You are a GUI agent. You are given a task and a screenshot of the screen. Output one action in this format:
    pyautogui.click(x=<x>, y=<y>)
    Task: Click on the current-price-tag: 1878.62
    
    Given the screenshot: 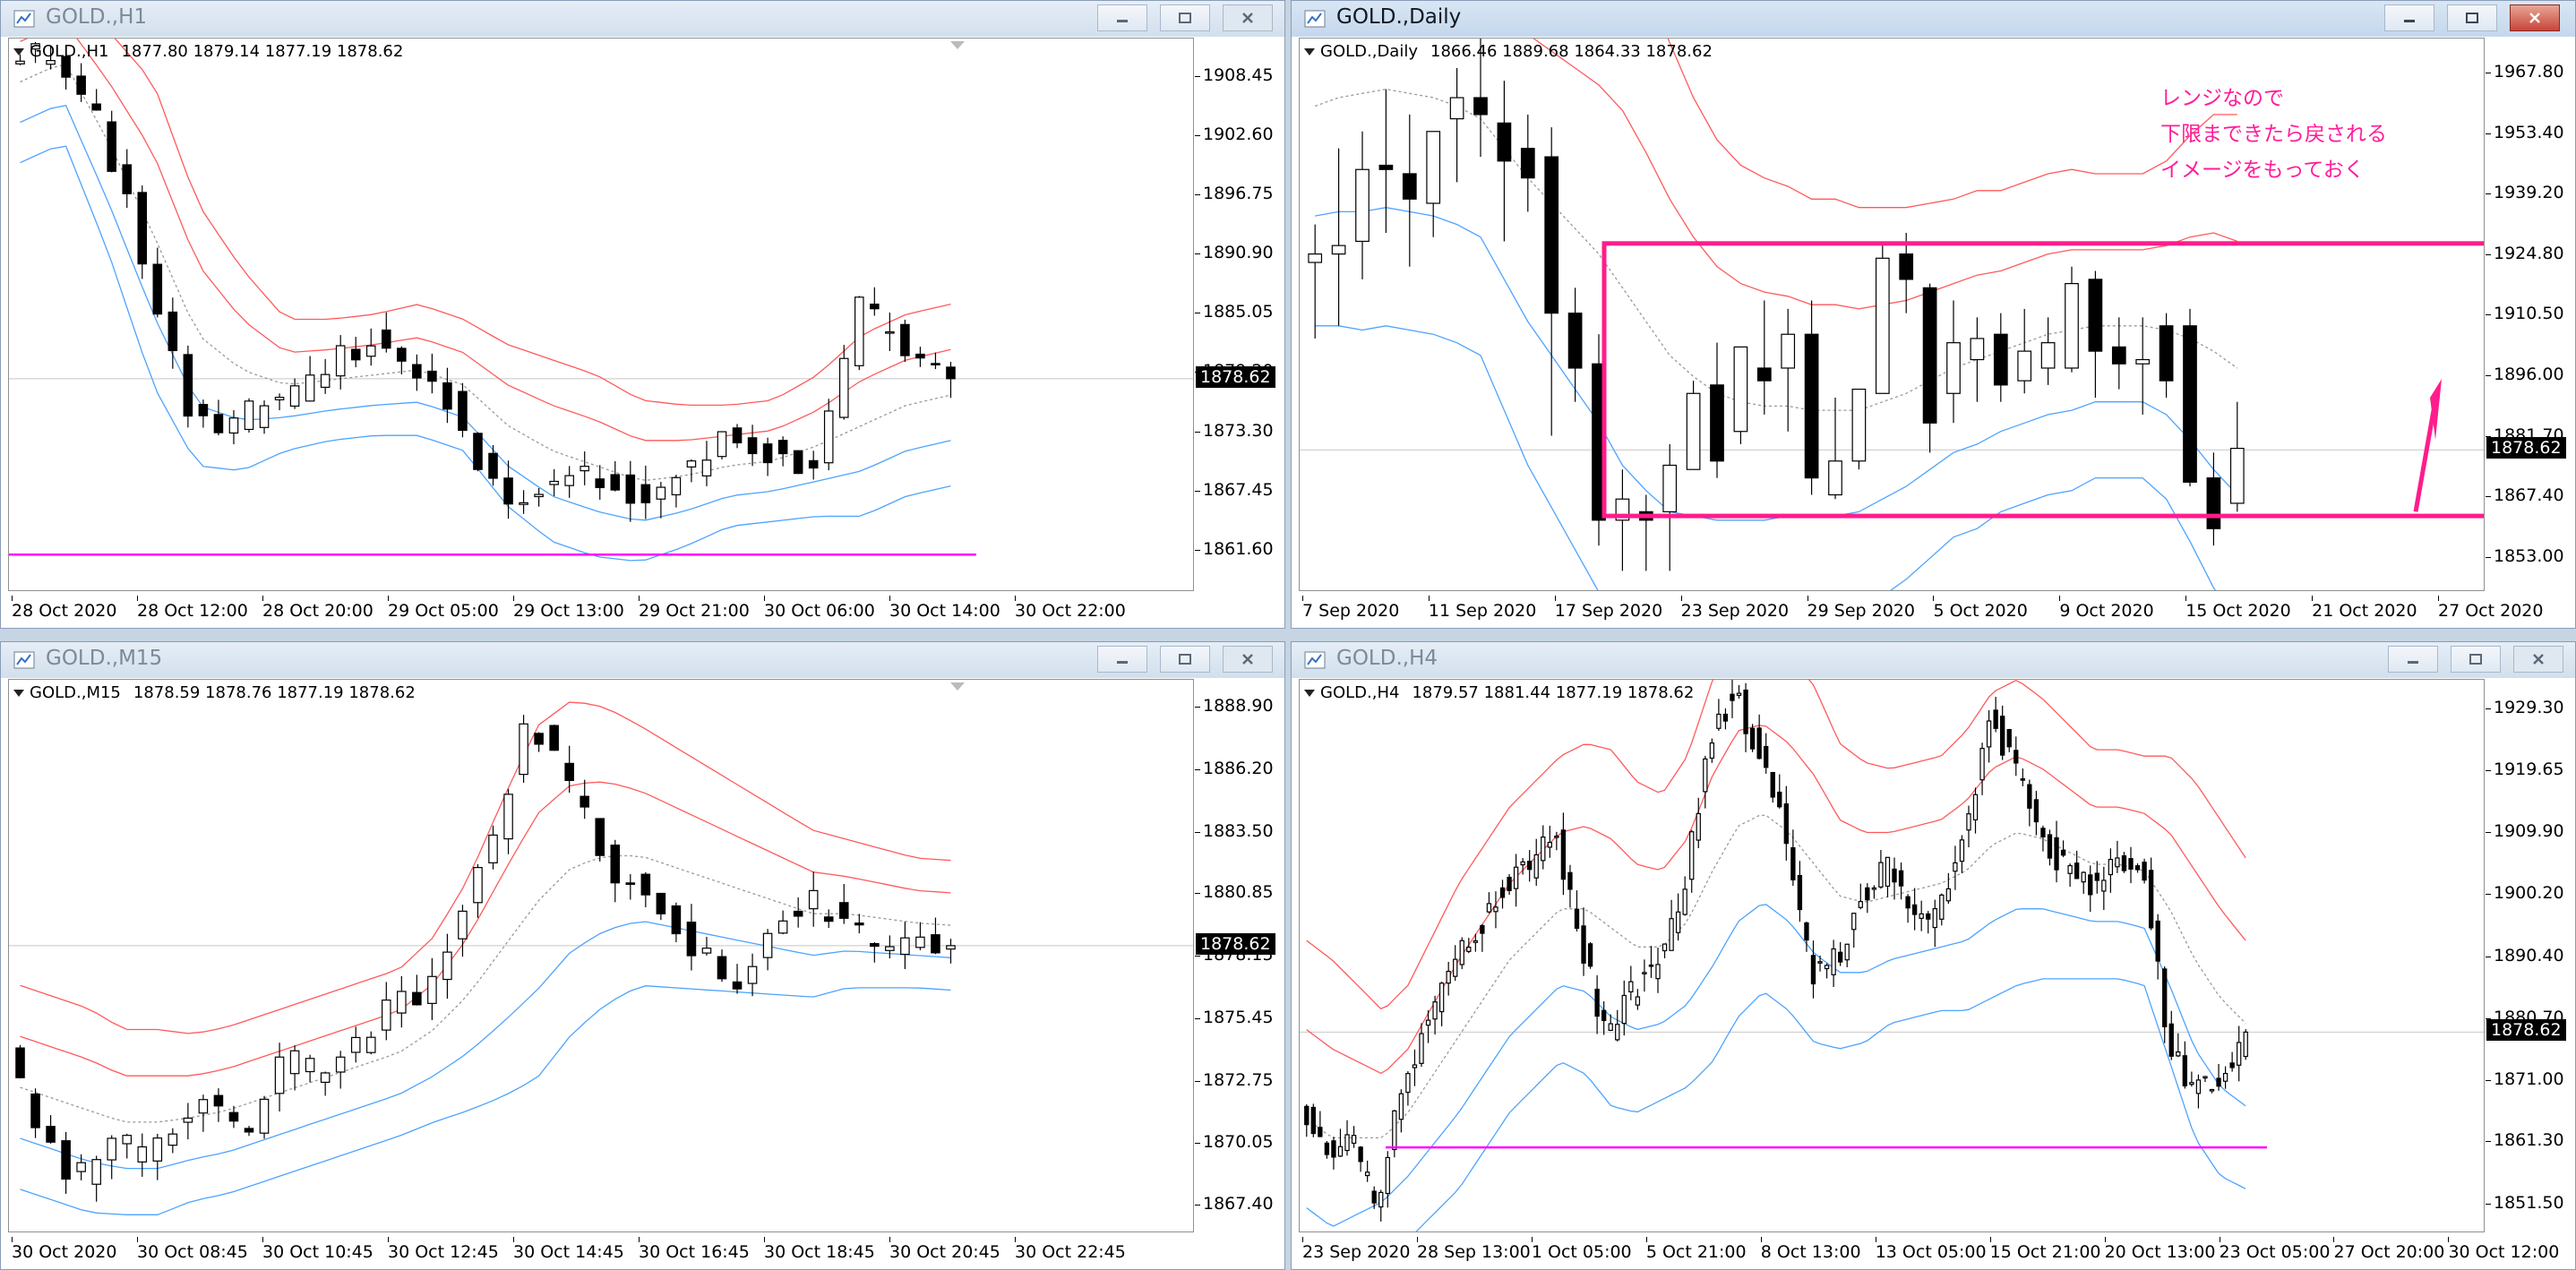 What is the action you would take?
    pyautogui.click(x=2526, y=448)
    